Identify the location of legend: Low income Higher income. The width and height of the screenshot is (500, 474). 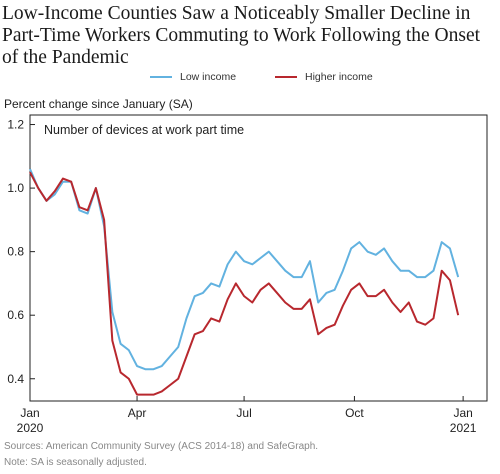
(250, 79).